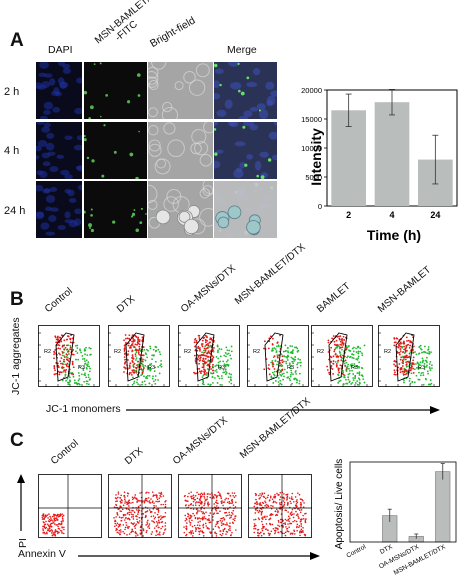 Image resolution: width=474 pixels, height=584 pixels. Describe the element at coordinates (270, 274) in the screenshot. I see `jc1-sample-label-3: MSN-BAMLET/DTX` at that location.